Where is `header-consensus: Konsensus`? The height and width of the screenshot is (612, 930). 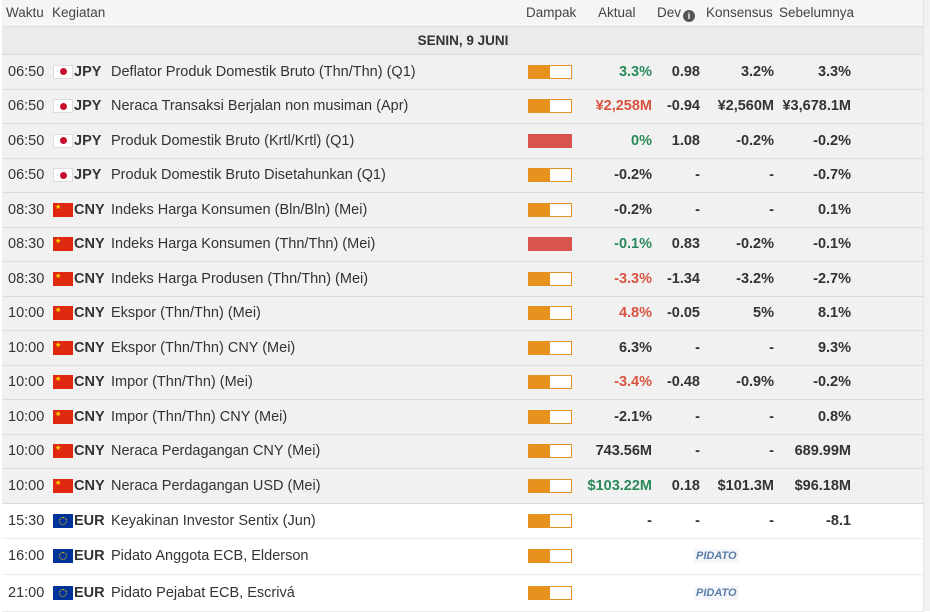 header-consensus: Konsensus is located at coordinates (739, 12).